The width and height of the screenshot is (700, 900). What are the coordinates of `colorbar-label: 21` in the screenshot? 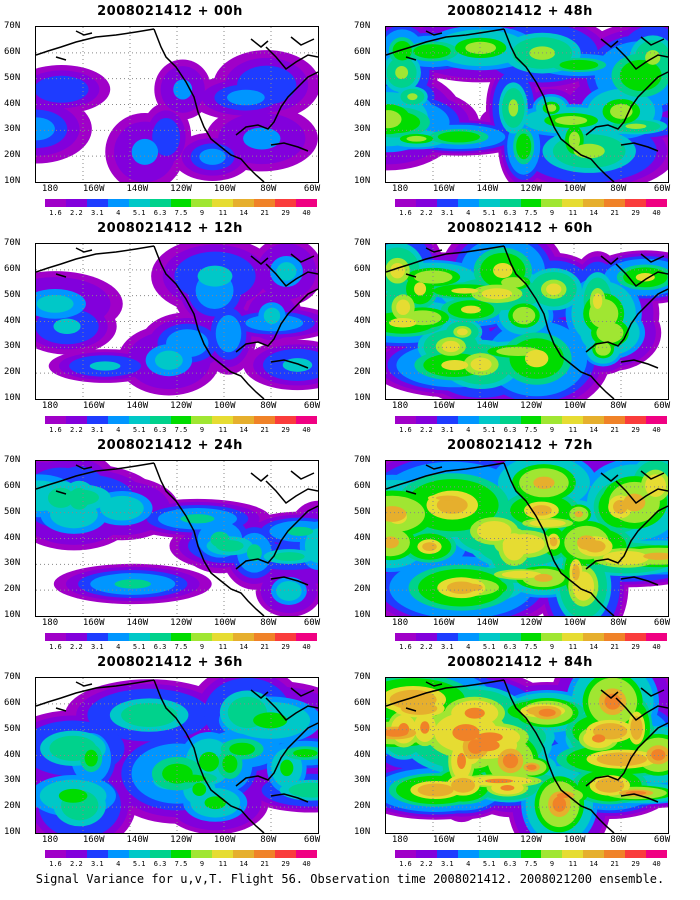 It's located at (264, 213).